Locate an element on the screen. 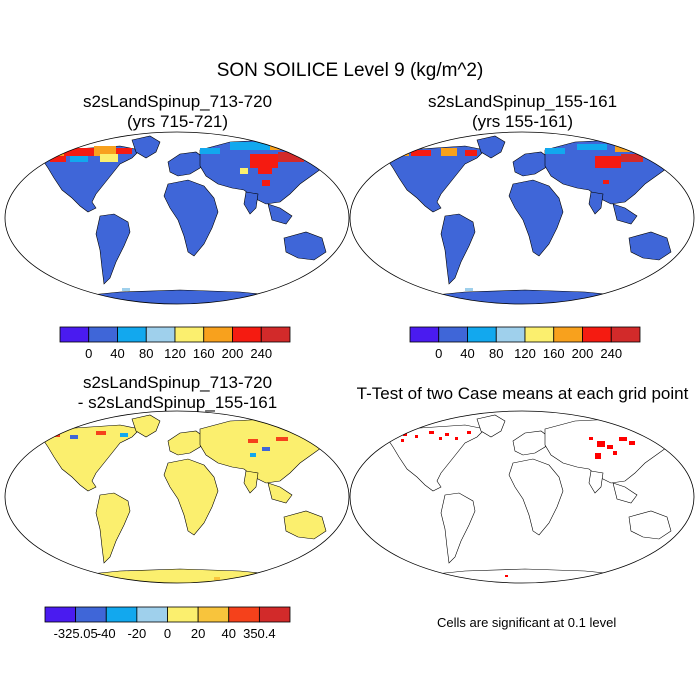 The width and height of the screenshot is (700, 700). colorbar-label: 350.4 is located at coordinates (259, 633).